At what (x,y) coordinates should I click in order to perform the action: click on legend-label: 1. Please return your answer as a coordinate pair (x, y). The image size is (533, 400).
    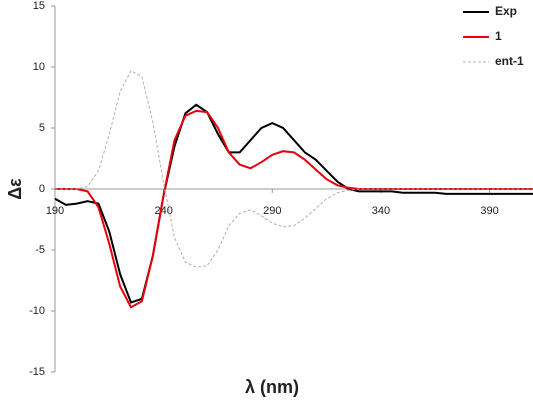
    Looking at the image, I should click on (498, 36).